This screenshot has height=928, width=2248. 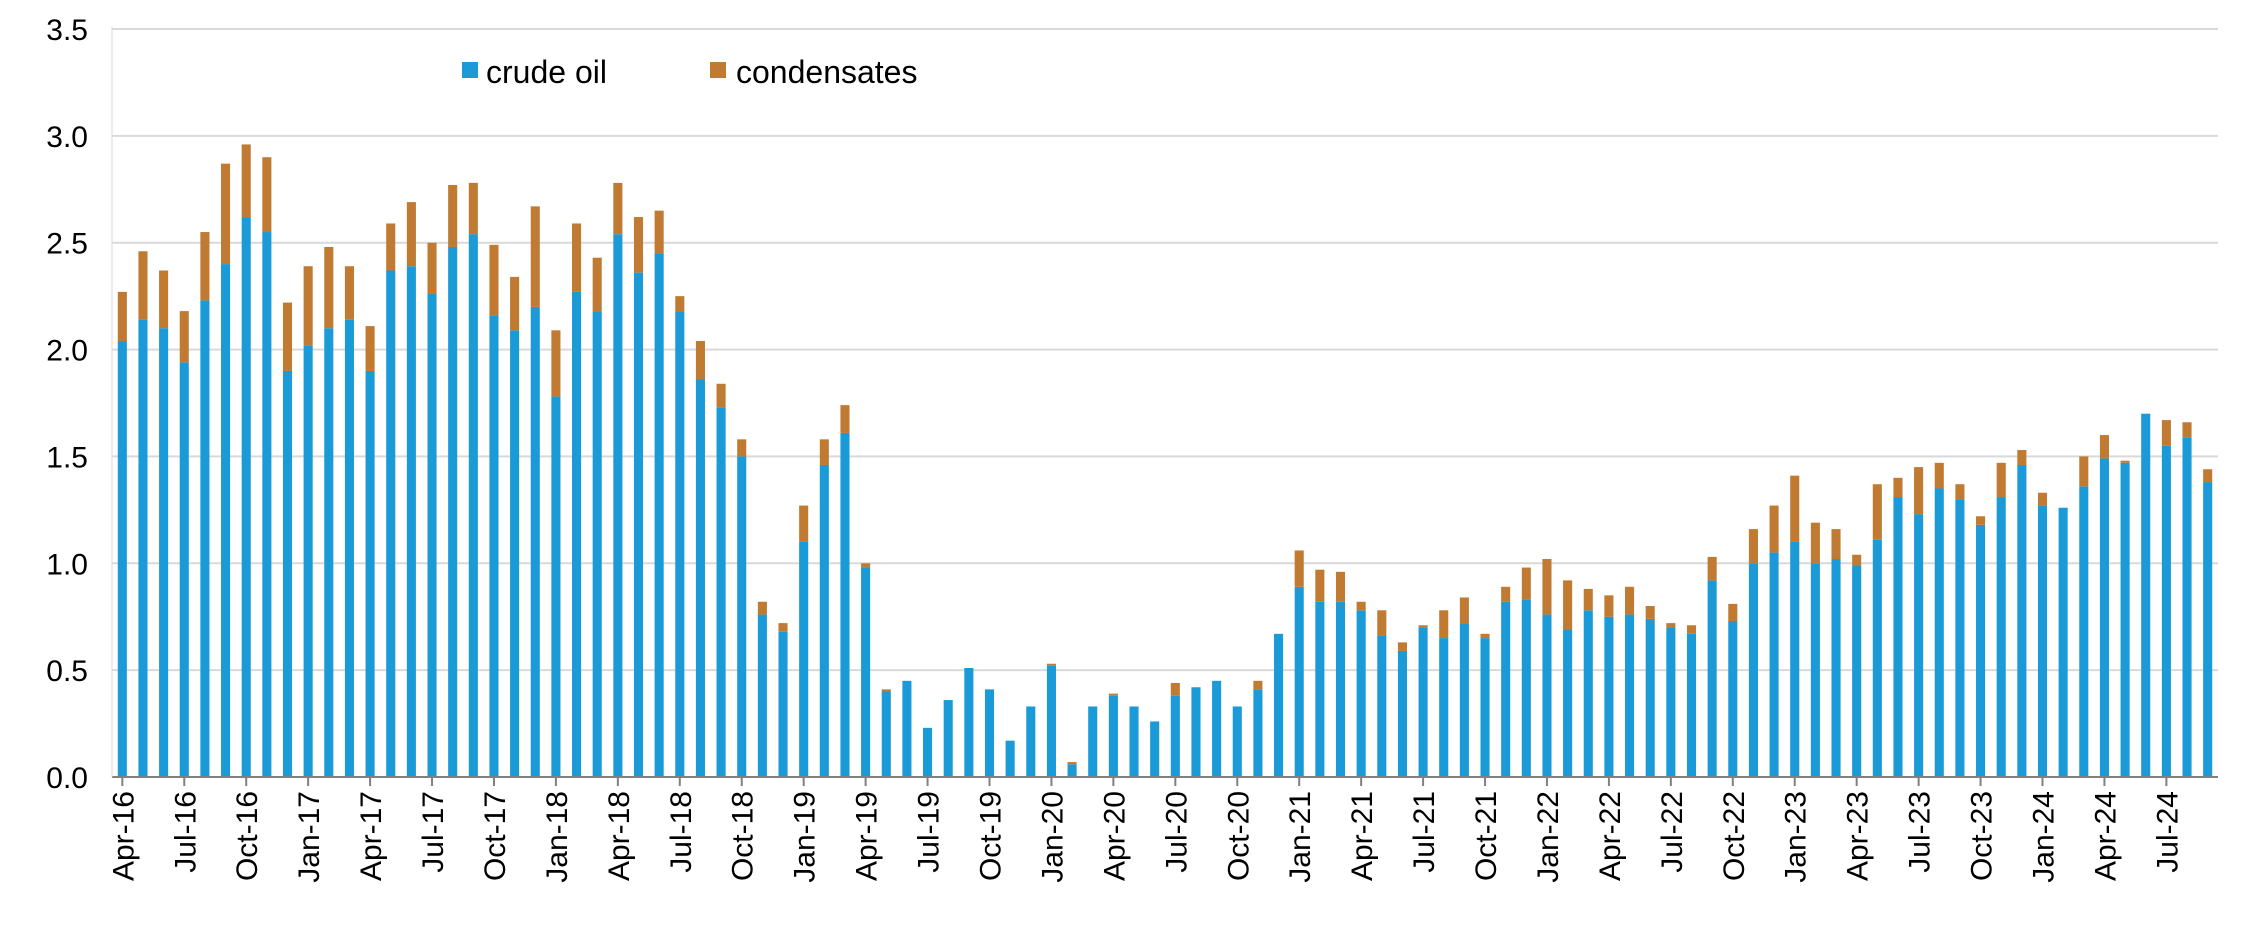 I want to click on y-tick-label: 3.0, so click(x=67, y=137).